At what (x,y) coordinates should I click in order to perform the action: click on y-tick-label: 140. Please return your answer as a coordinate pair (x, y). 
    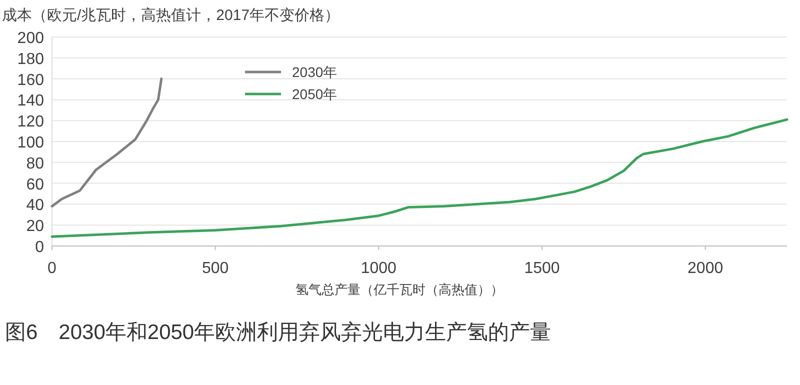
    Looking at the image, I should click on (30, 101).